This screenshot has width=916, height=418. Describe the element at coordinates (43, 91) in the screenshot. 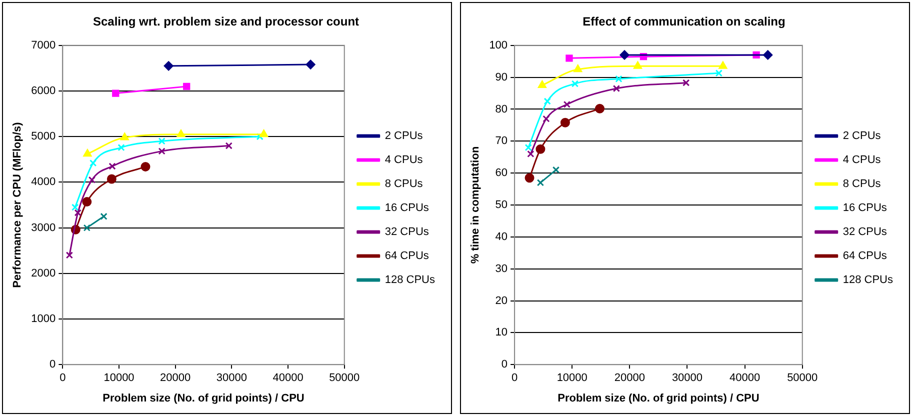

I see `y-tick-label: 6000` at that location.